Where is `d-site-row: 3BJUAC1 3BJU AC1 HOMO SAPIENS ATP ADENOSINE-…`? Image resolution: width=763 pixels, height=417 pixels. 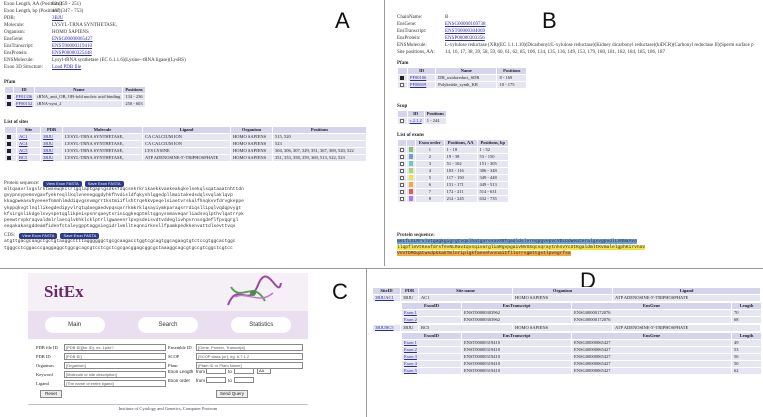
d-site-row: 3BJUAC1 3BJU AC1 HOMO SAPIENS ATP ADENOSINE-… is located at coordinates (566, 298).